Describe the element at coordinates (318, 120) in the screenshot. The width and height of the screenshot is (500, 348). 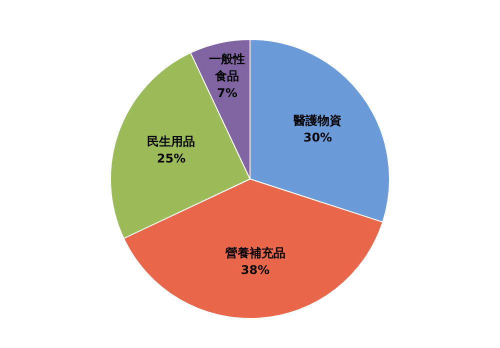
I see `slice-label: 醫護物資` at that location.